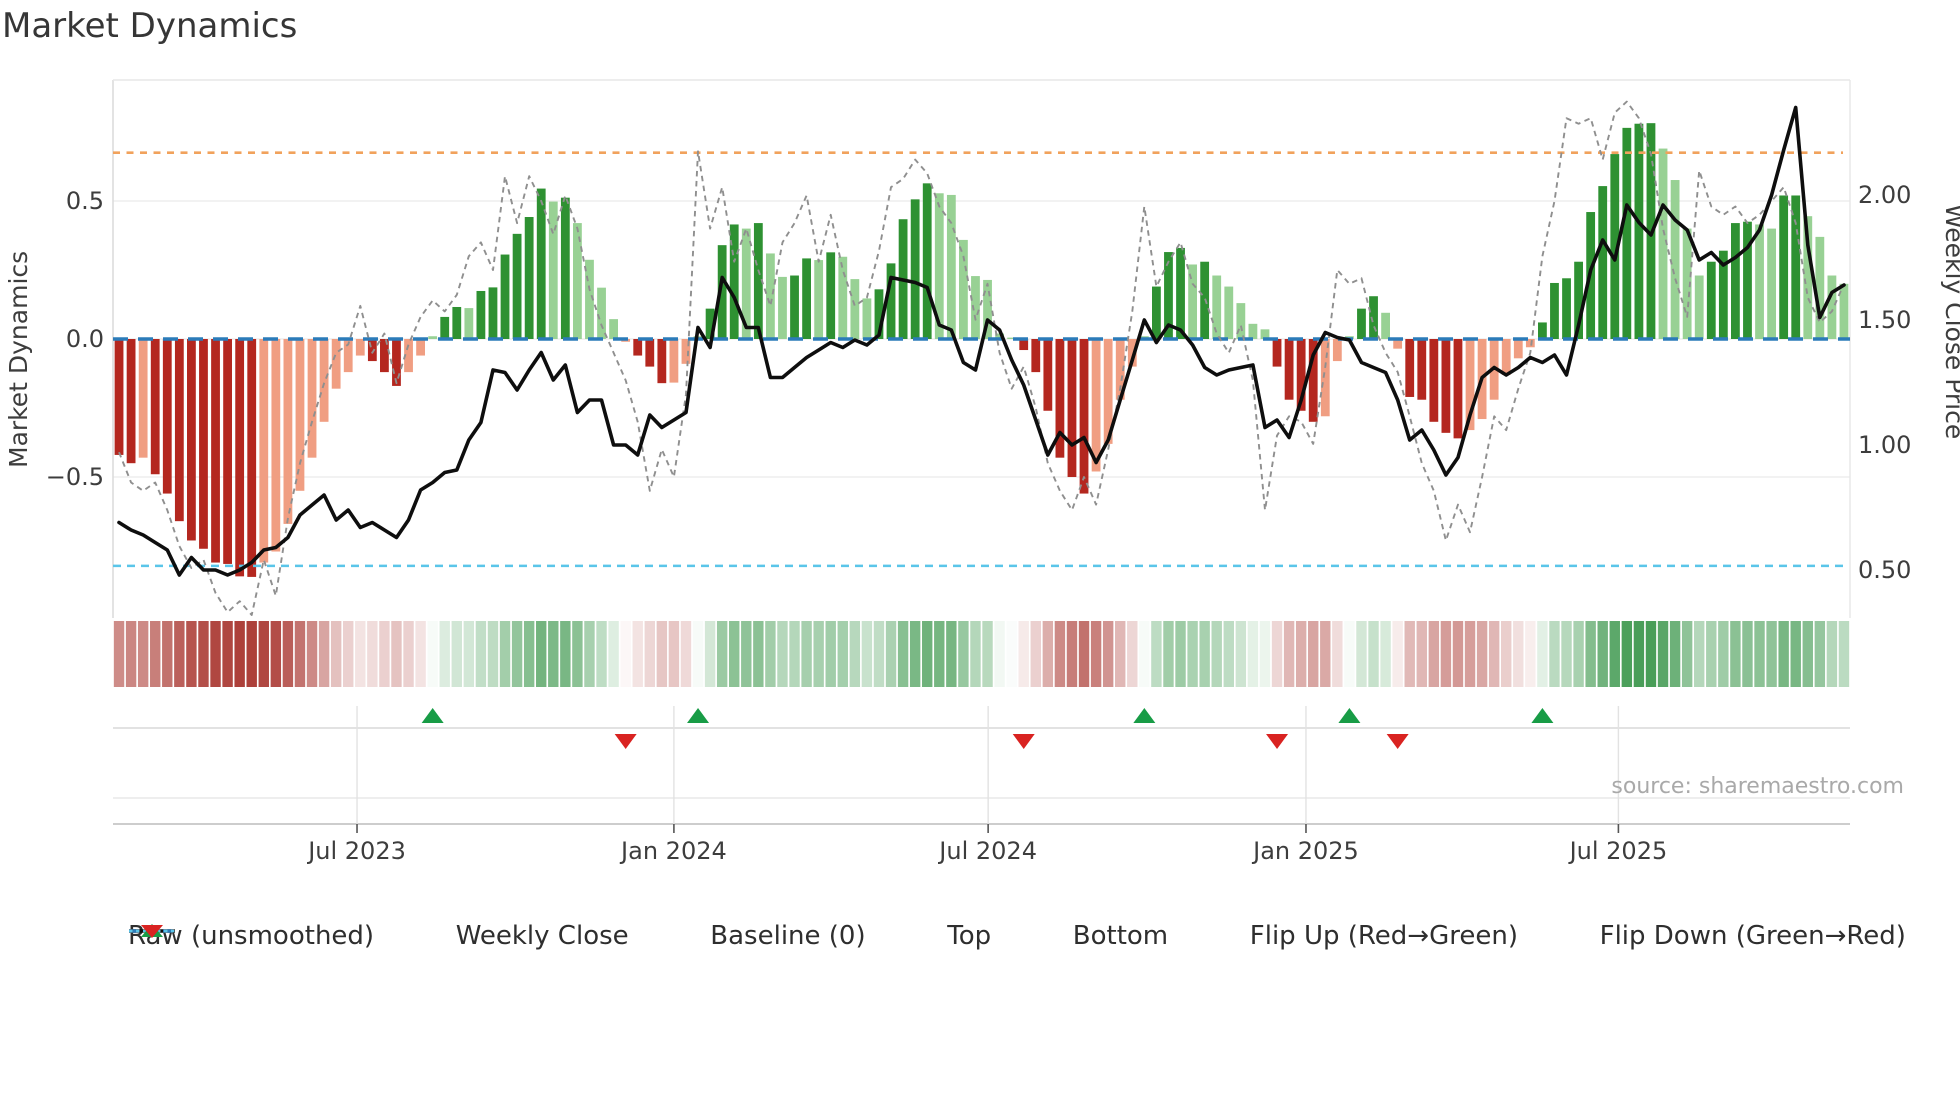 This screenshot has width=1960, height=1102. Describe the element at coordinates (981, 654) in the screenshot. I see `heatmap-strip` at that location.